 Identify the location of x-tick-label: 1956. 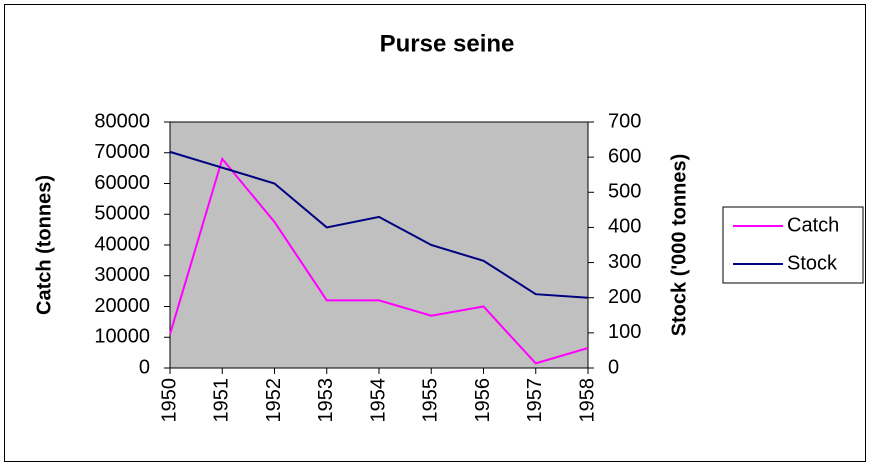
(483, 400).